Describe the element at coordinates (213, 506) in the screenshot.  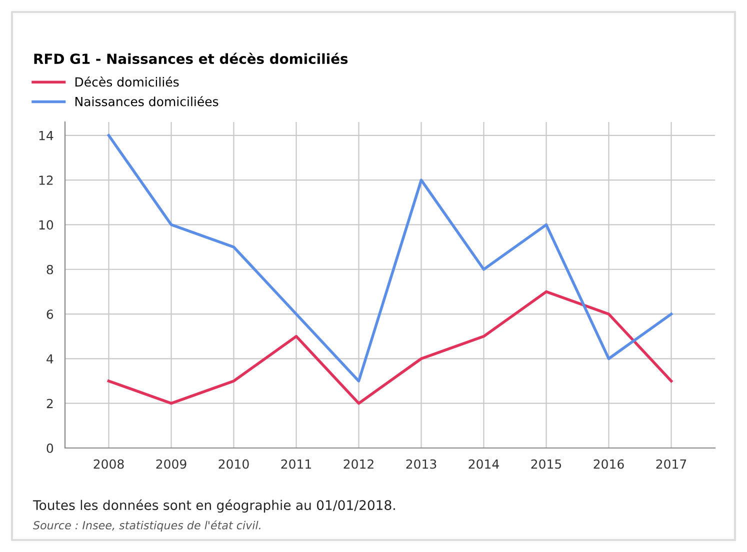
I see `text: Toutes les données sont en géographie au 01/01/2018.` at that location.